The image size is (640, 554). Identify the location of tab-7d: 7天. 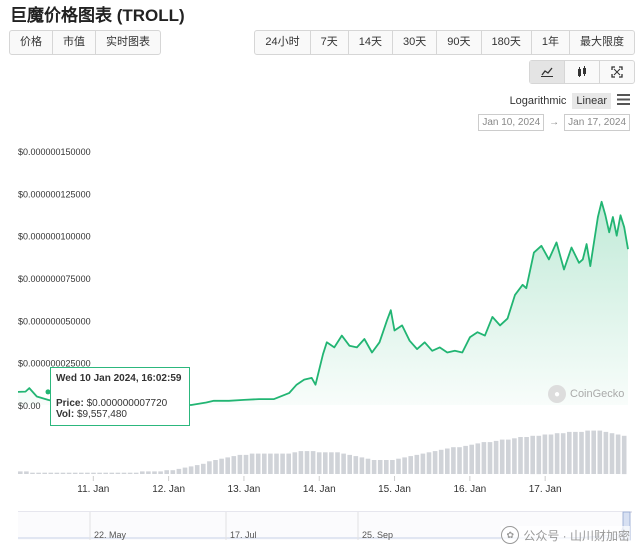
(330, 42).